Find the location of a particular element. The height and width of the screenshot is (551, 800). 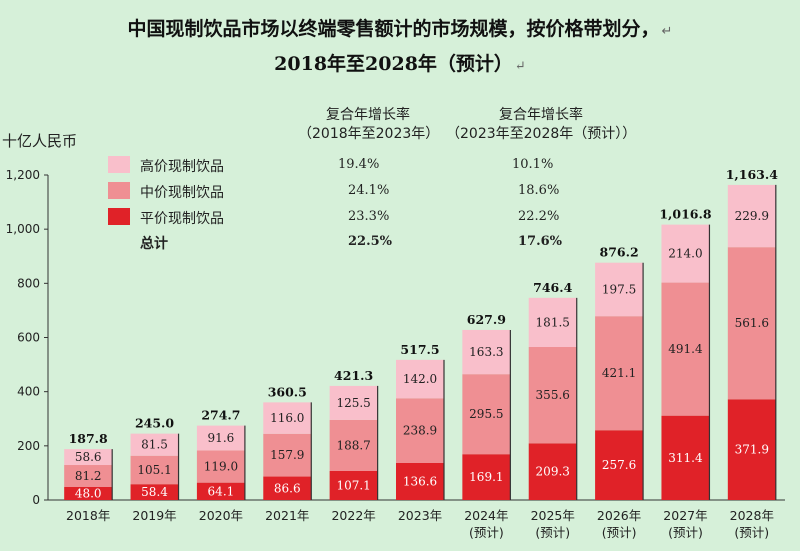

x-tick-label: 2022年 is located at coordinates (353, 515).